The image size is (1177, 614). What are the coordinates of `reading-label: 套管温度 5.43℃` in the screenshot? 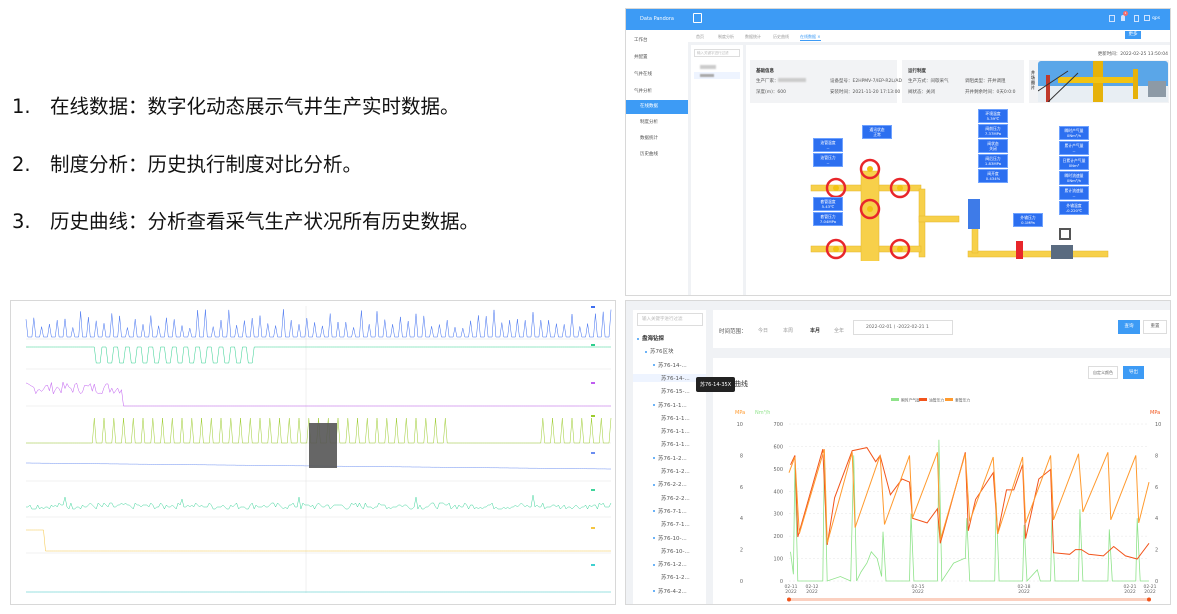 It's located at (828, 204).